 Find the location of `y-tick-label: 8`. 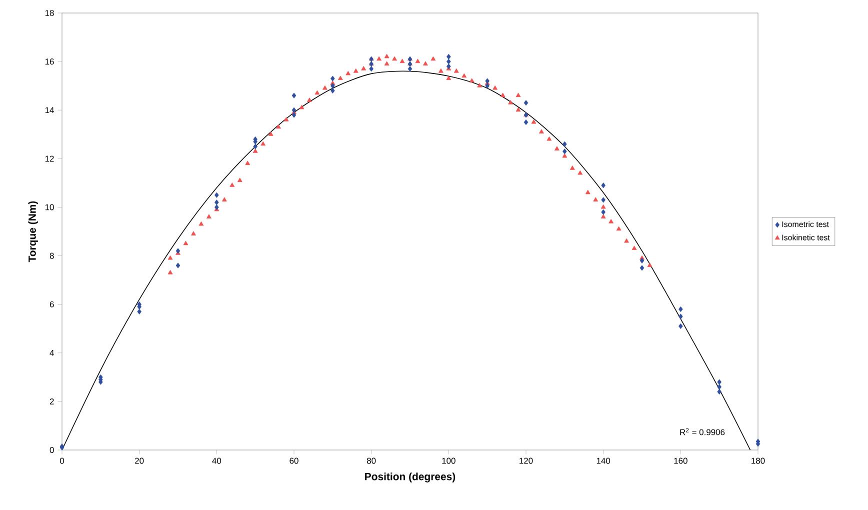

y-tick-label: 8 is located at coordinates (52, 255).